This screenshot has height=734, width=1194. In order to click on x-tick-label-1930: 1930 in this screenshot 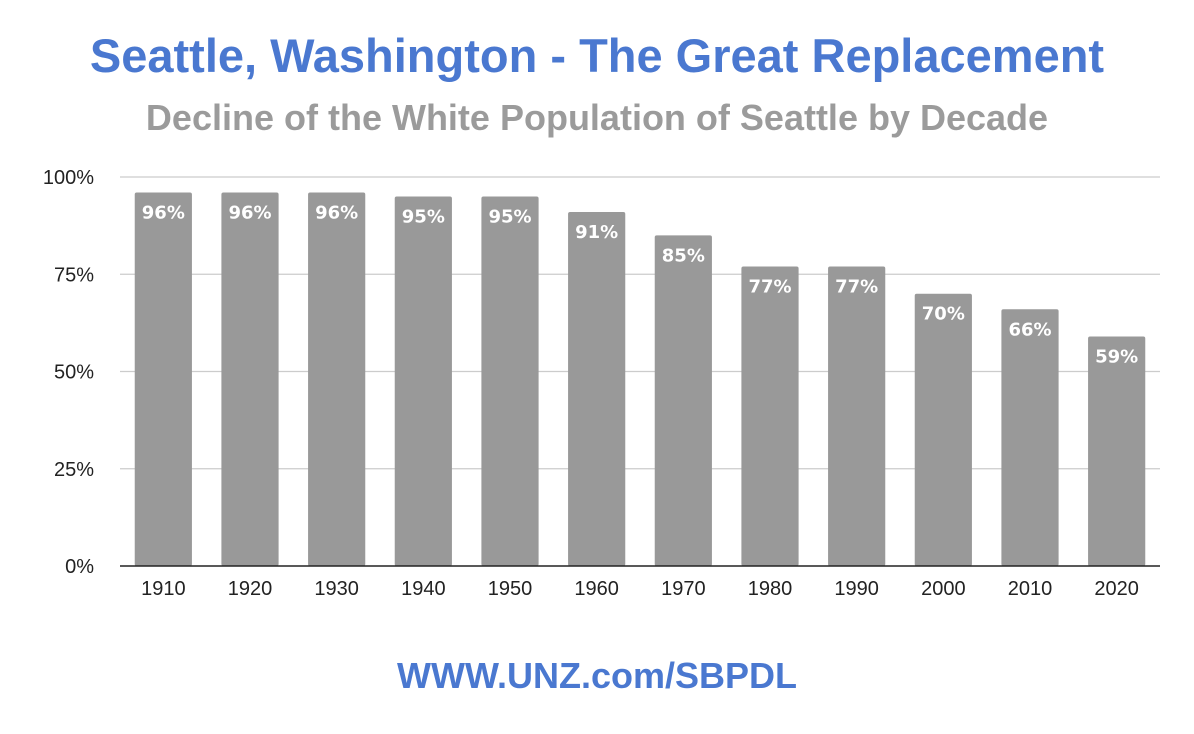, I will do `click(336, 589)`.